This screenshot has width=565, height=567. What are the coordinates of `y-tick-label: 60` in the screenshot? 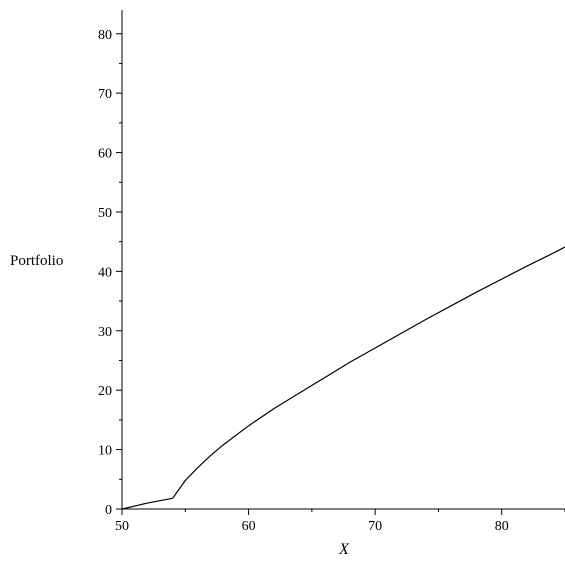 It's located at (105, 154).